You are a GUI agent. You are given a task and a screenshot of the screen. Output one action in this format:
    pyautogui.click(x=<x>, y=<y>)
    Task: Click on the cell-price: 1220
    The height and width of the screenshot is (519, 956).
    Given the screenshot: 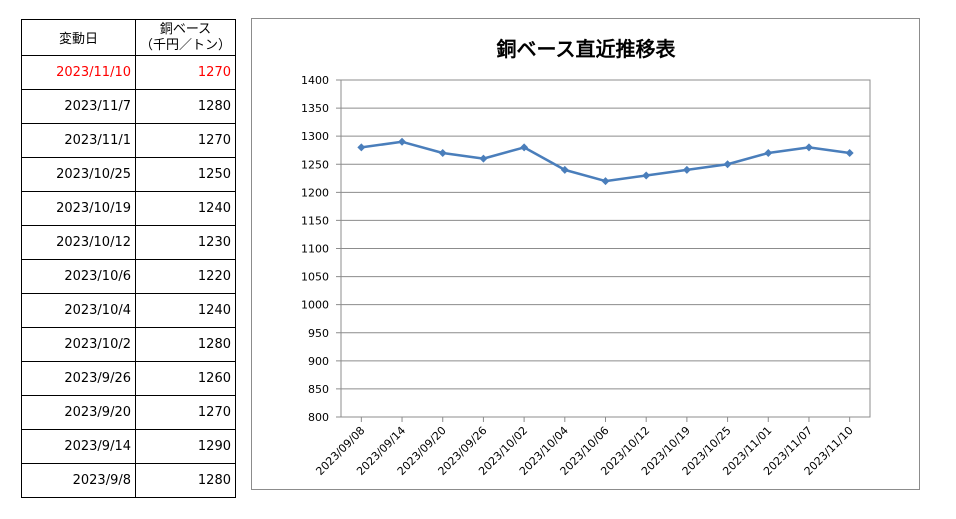 What is the action you would take?
    pyautogui.click(x=185, y=276)
    